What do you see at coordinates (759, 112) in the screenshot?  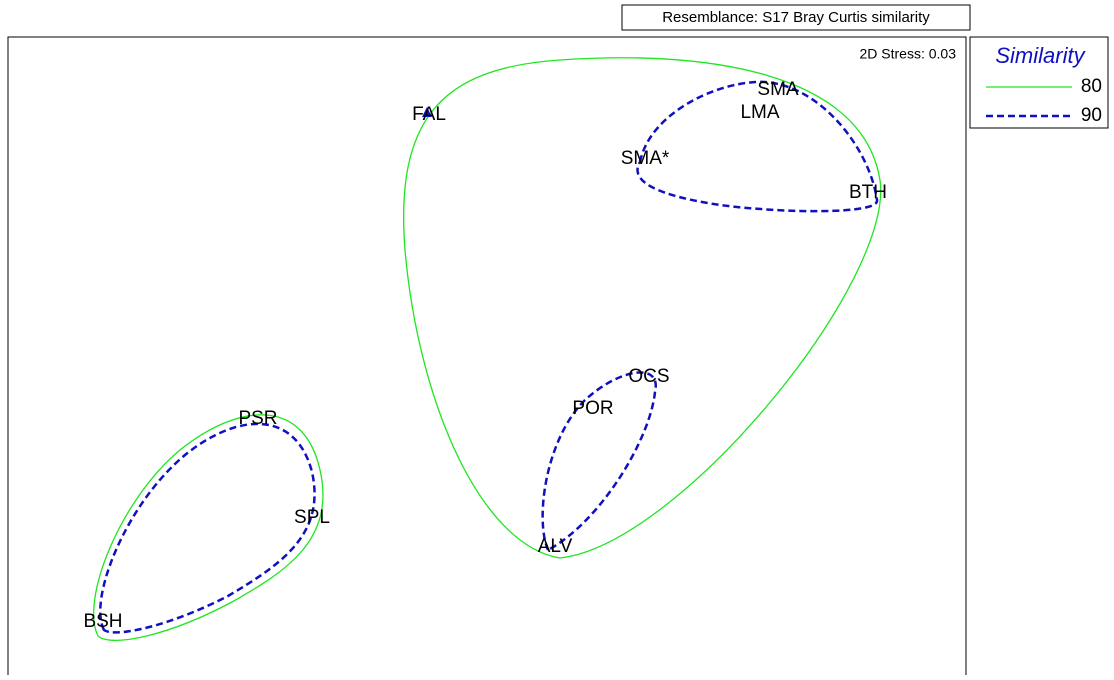 I see `node-label: LMA` at bounding box center [759, 112].